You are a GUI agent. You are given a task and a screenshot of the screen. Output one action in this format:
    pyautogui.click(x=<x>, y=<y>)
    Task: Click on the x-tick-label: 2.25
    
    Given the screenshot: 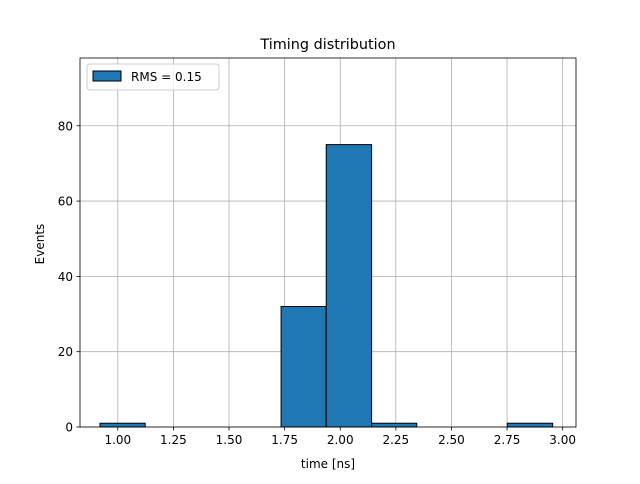 What is the action you would take?
    pyautogui.click(x=395, y=440)
    